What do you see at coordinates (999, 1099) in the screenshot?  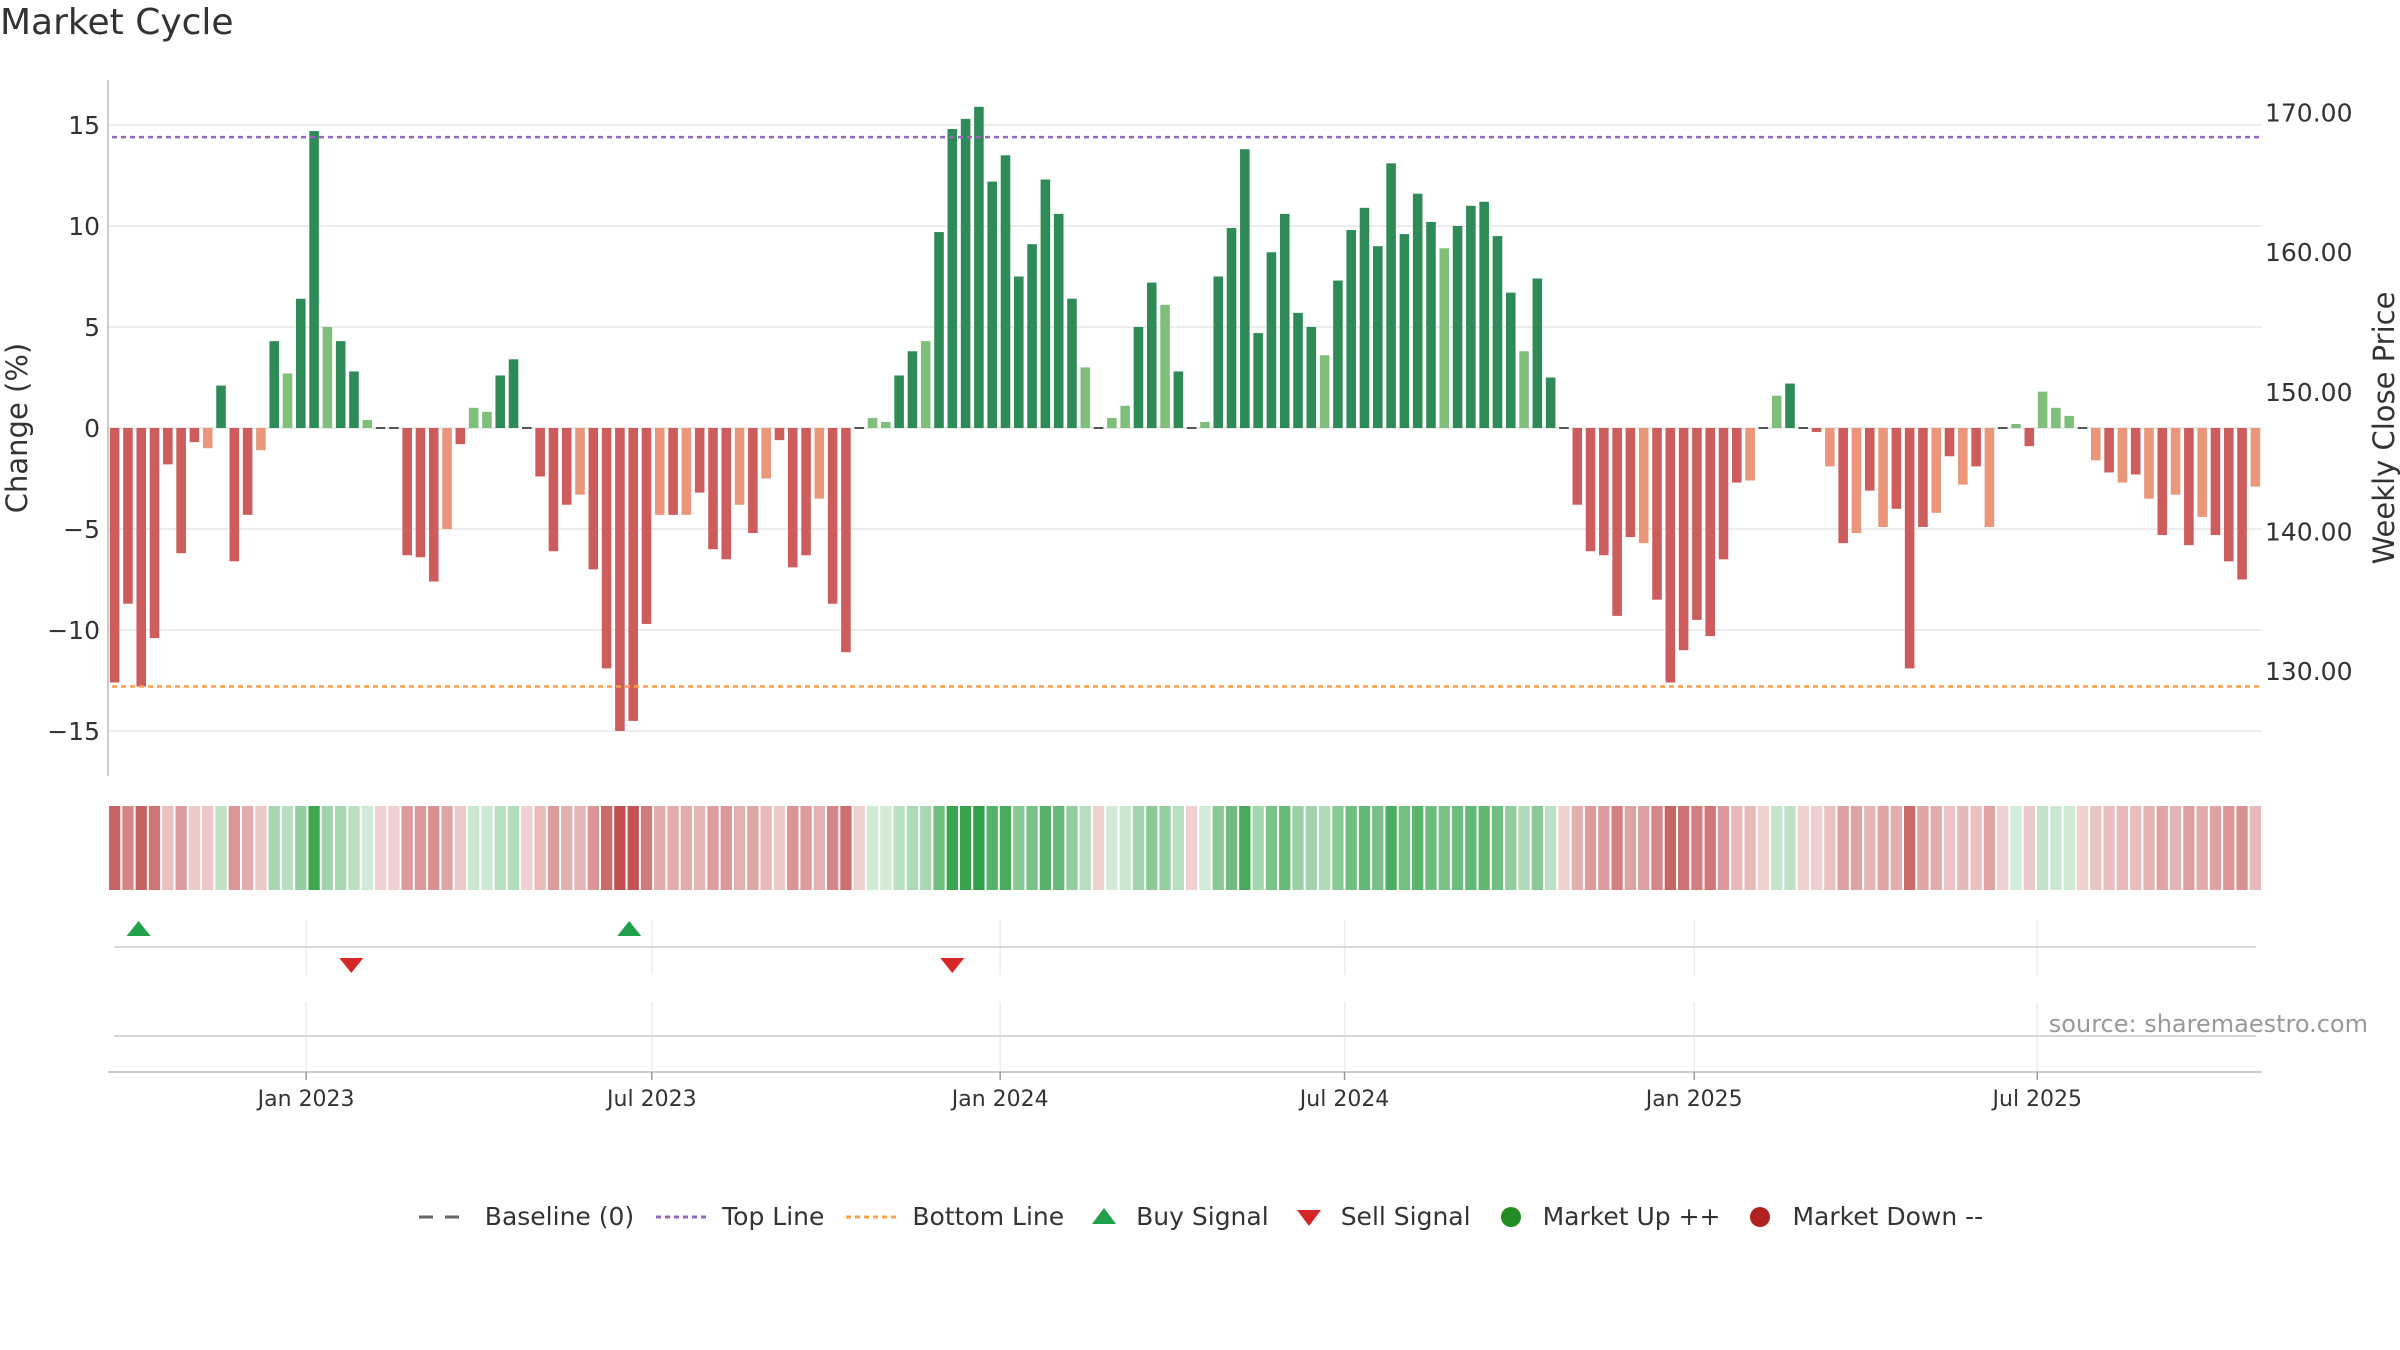 I see `x-tick-label: Jan 2024` at bounding box center [999, 1099].